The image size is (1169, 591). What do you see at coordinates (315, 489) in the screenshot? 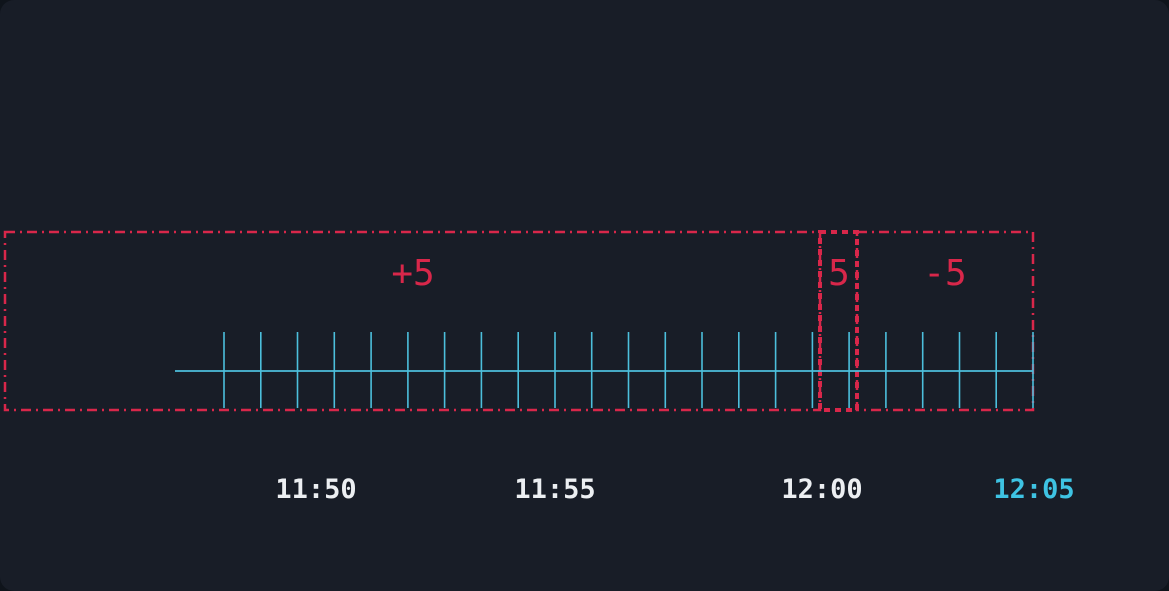
I see `time-label-1150: 11:50` at bounding box center [315, 489].